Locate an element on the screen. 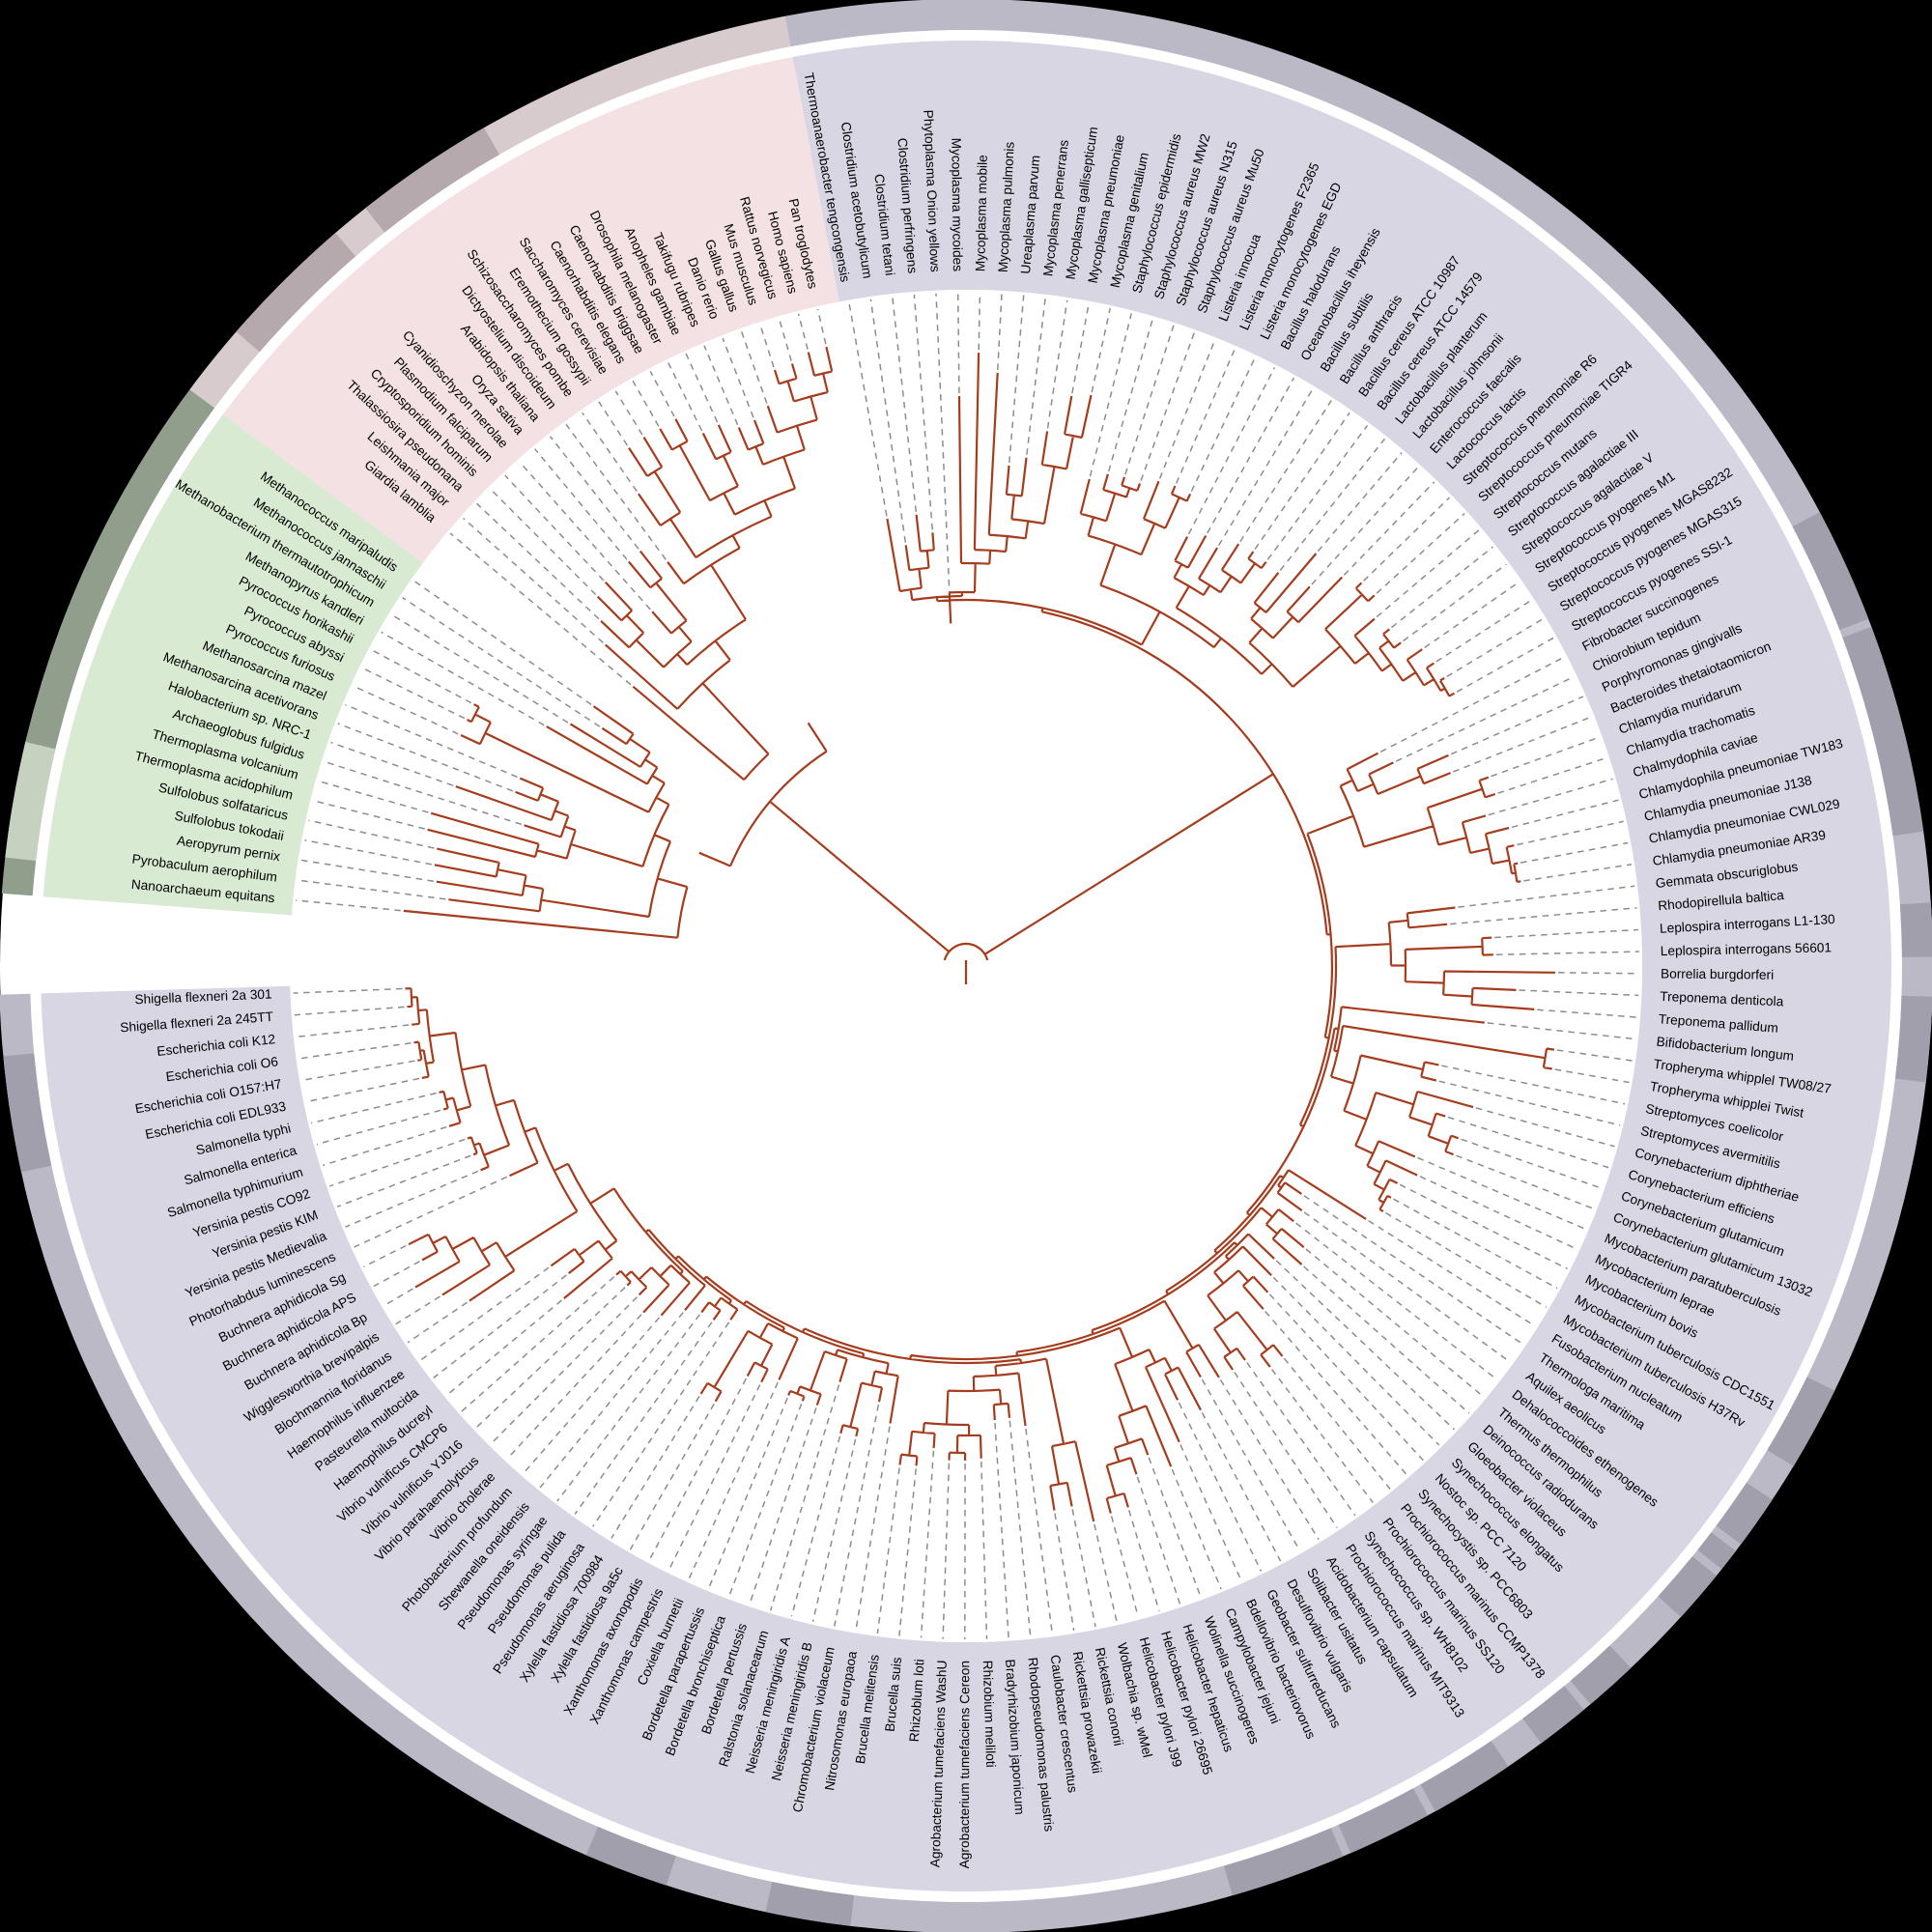 This screenshot has height=1932, width=1932. svg-text: Rhizobium meliloti is located at coordinates (989, 1713).